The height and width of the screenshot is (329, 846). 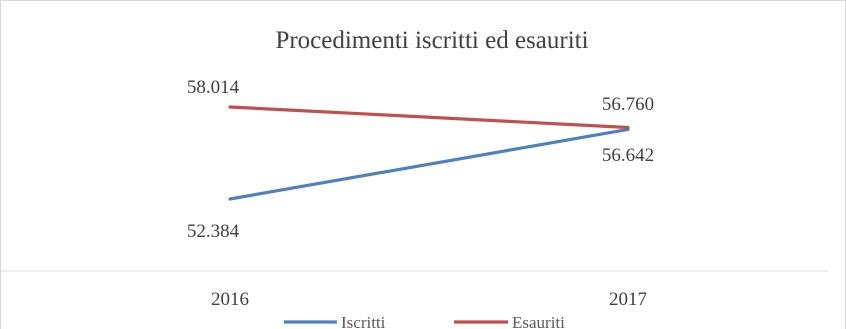 What do you see at coordinates (213, 87) in the screenshot?
I see `data-label-esauriti-2016: 58.014` at bounding box center [213, 87].